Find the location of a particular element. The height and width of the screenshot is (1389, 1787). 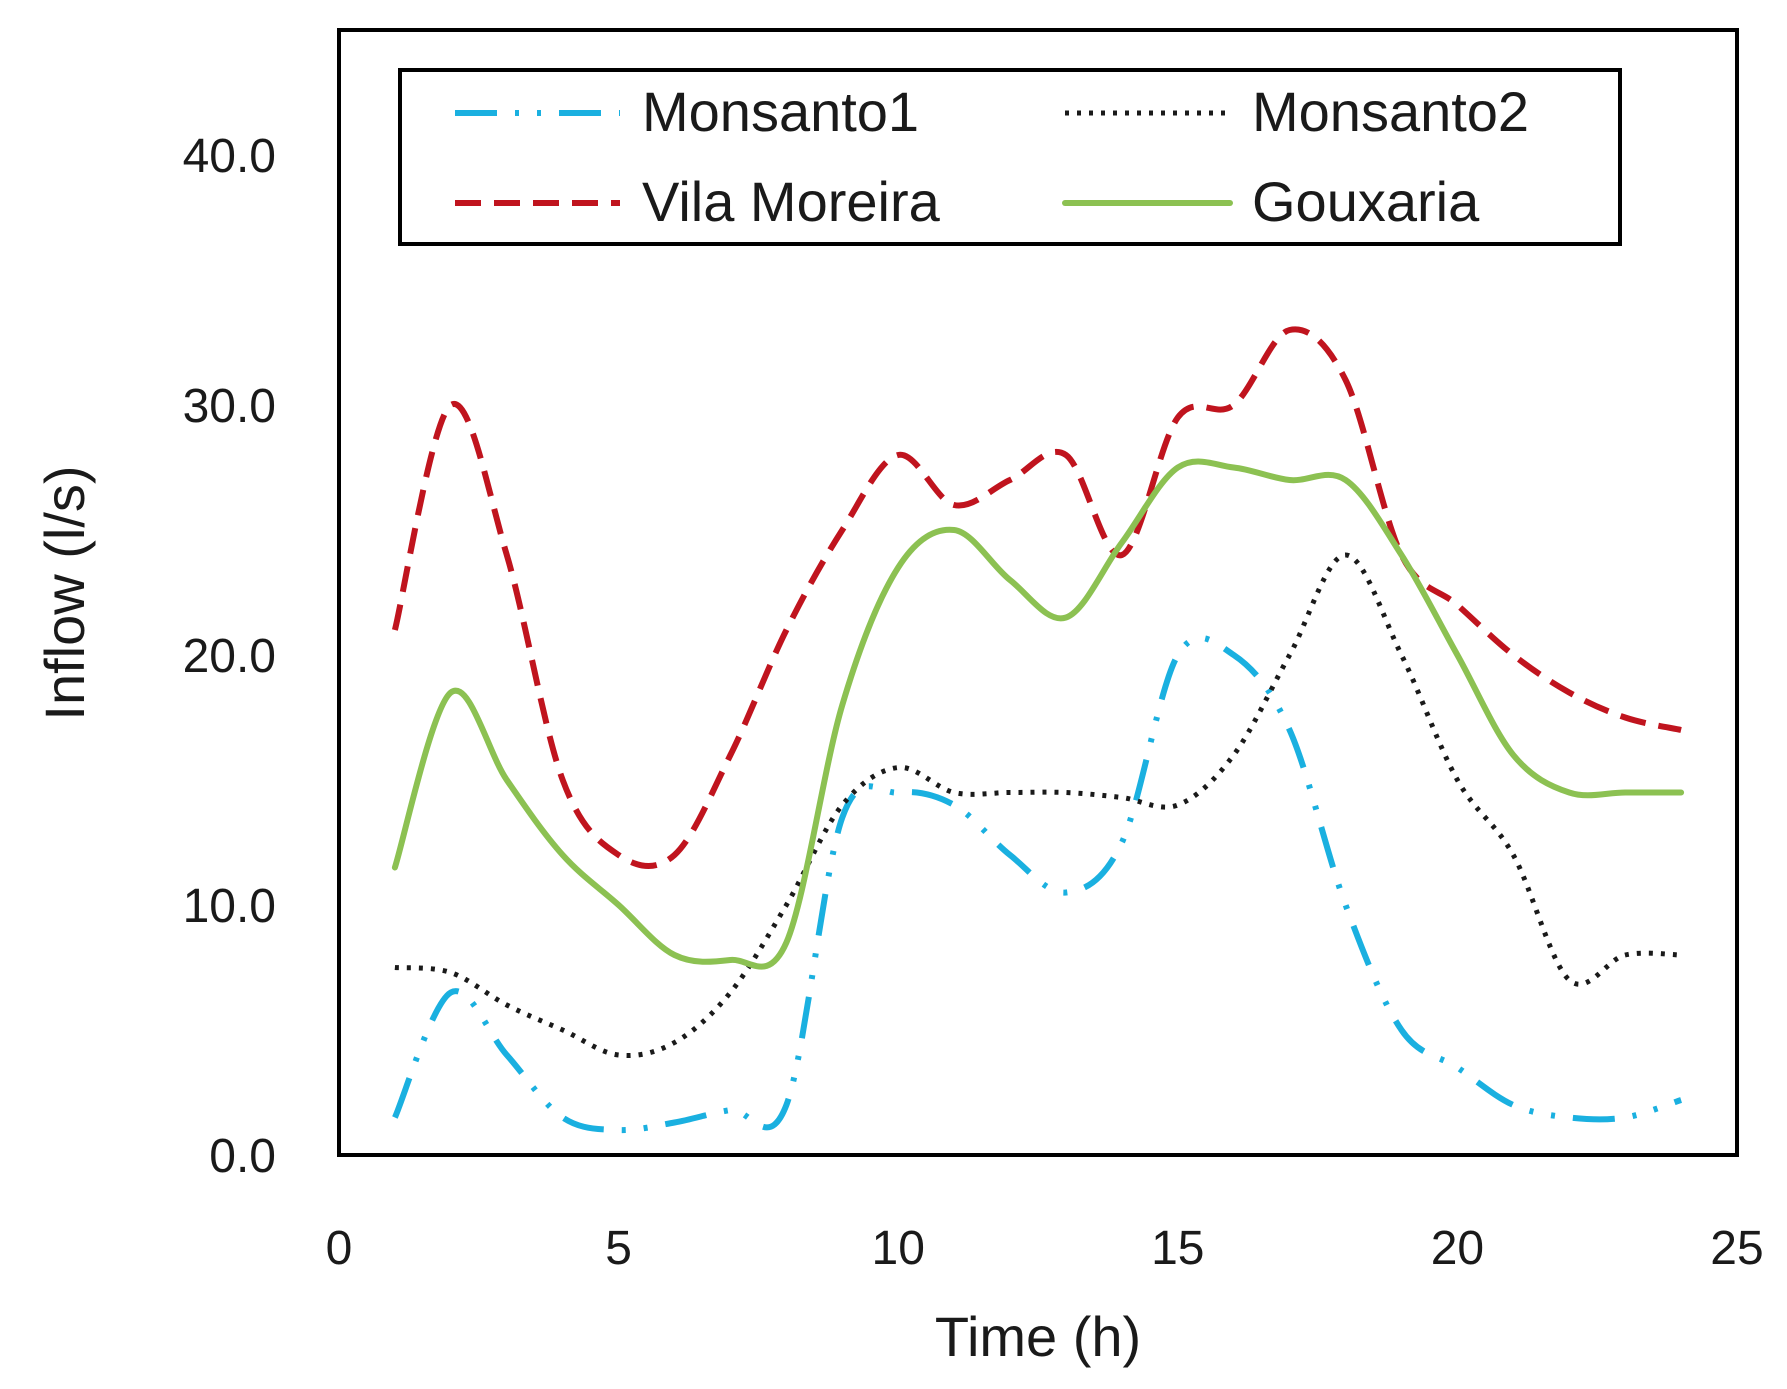

y-axis-title: Inflow (l/s) is located at coordinates (64, 592).